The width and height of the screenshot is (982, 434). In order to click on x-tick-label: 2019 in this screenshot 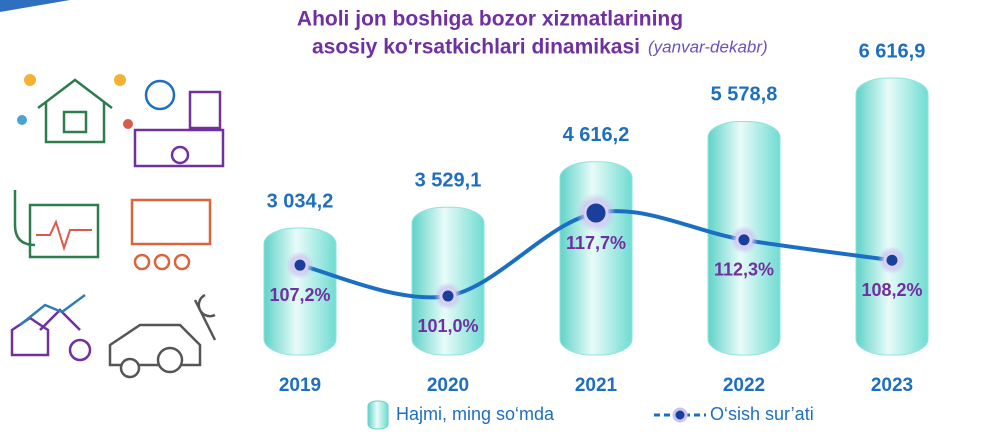, I will do `click(300, 385)`.